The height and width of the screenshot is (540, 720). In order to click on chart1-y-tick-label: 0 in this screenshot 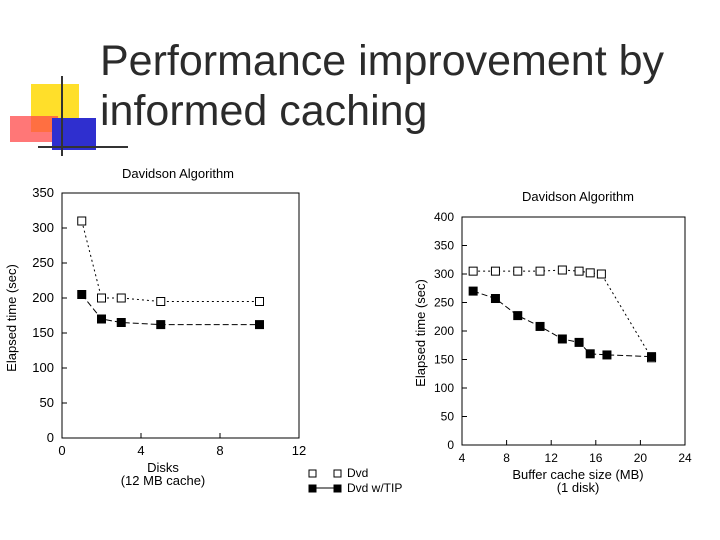, I will do `click(50, 437)`.